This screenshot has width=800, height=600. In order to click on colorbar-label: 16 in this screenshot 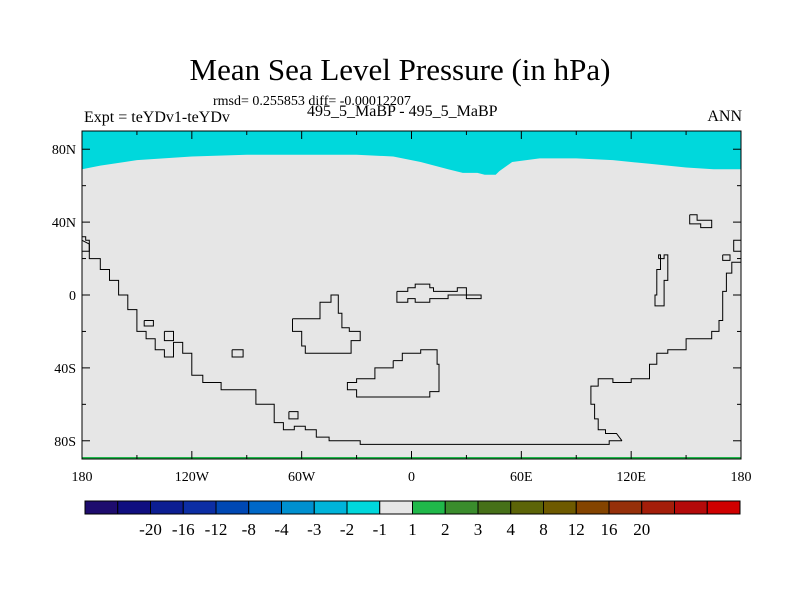, I will do `click(609, 529)`.